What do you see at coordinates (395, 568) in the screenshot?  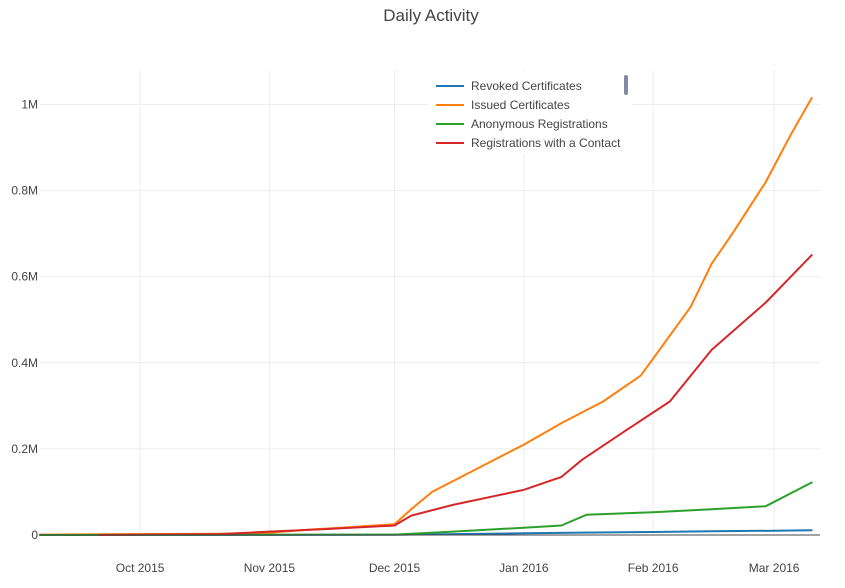 I see `x-tick-label: Dec 2015` at bounding box center [395, 568].